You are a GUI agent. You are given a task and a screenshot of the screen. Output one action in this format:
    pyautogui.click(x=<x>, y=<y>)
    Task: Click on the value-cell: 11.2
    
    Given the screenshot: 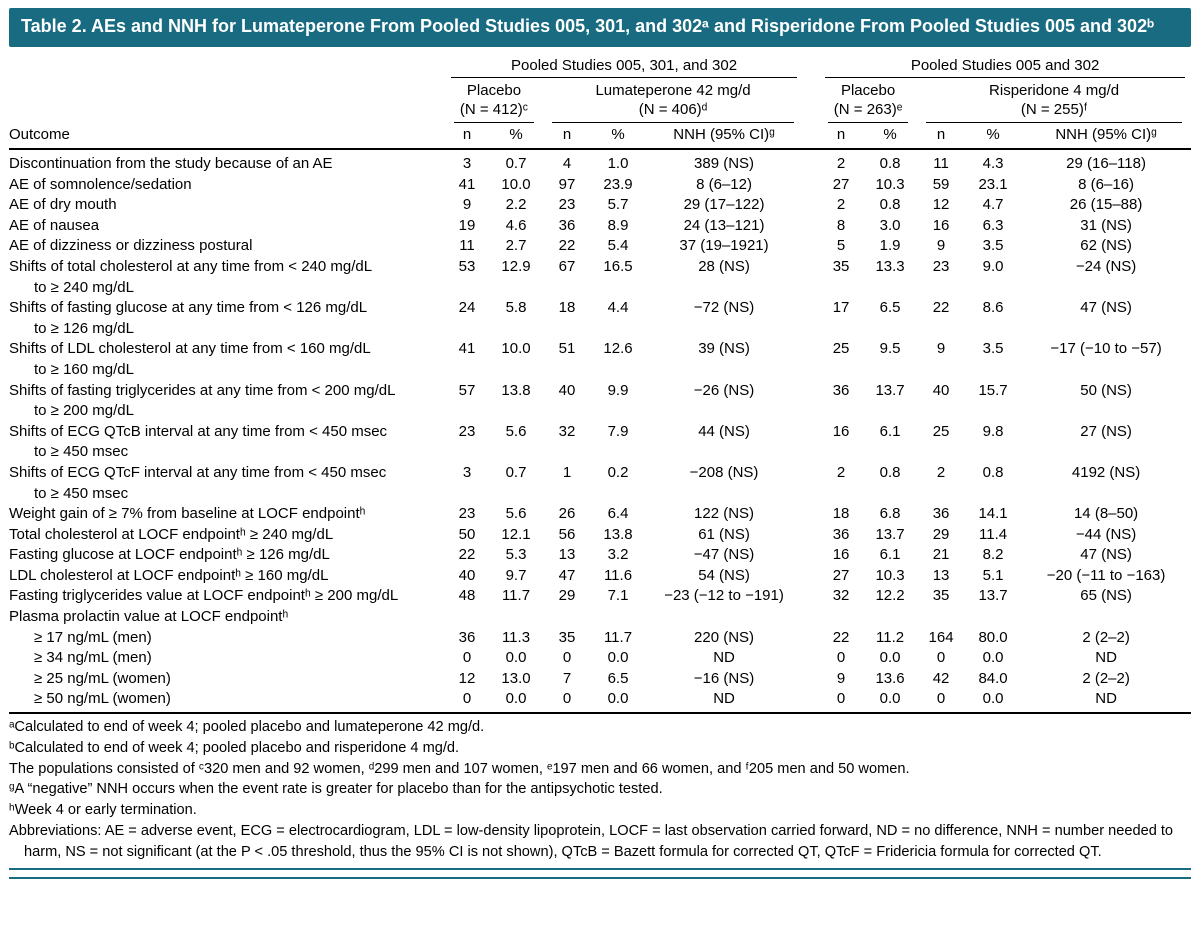 What is the action you would take?
    pyautogui.click(x=890, y=637)
    